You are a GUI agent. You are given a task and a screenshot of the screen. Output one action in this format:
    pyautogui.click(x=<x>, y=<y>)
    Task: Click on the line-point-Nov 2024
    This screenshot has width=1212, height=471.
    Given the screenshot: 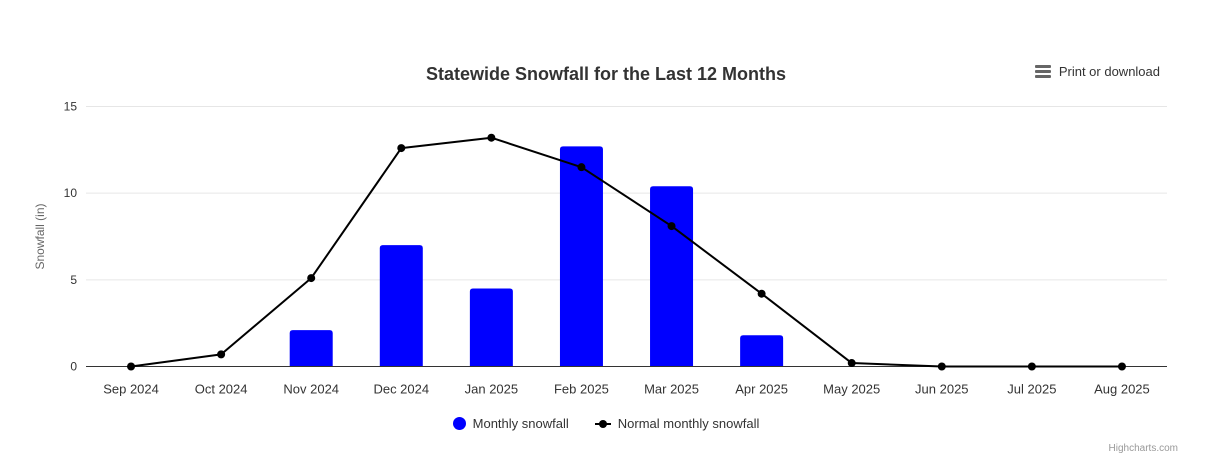 What is the action you would take?
    pyautogui.click(x=311, y=278)
    